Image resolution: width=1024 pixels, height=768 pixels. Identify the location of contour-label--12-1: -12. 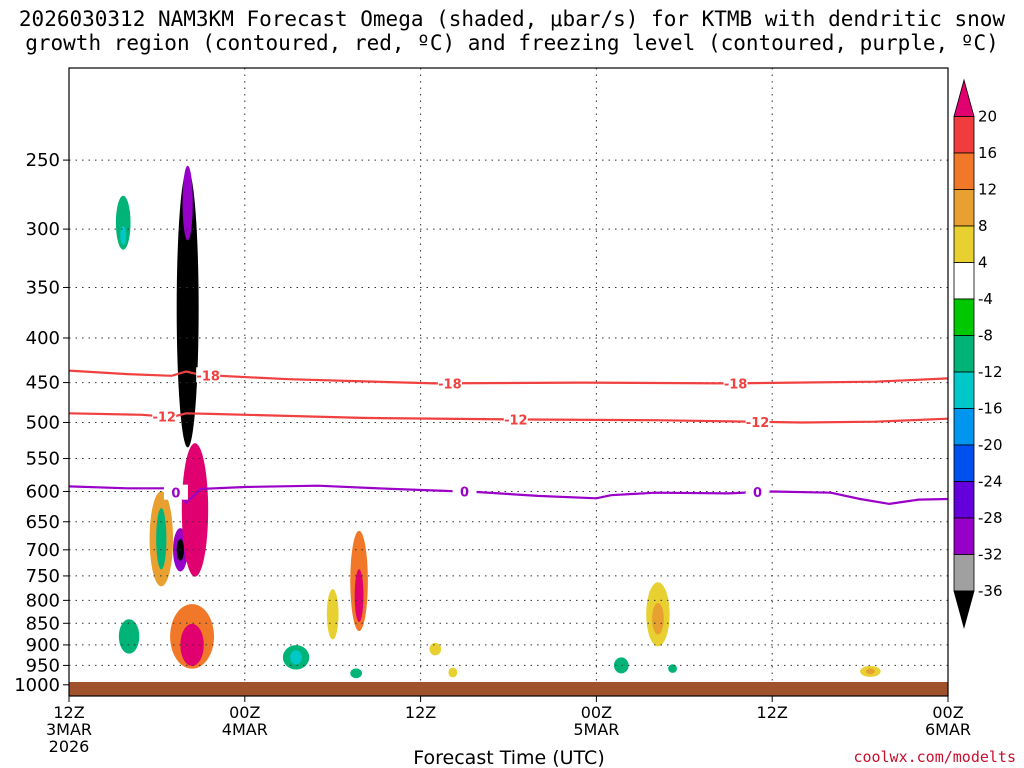
(516, 420).